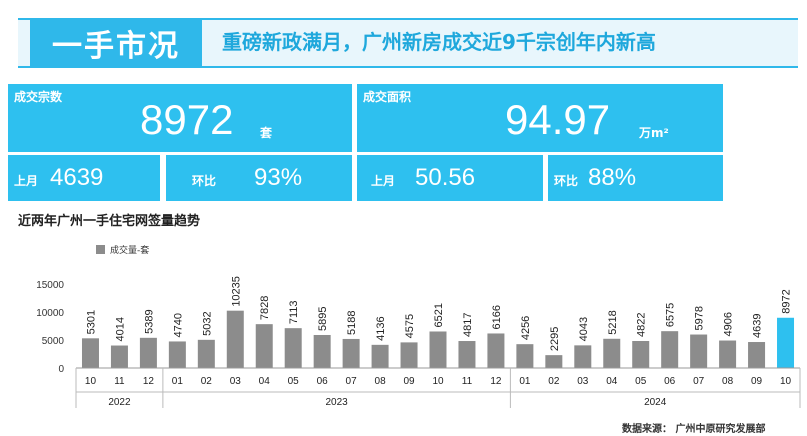  I want to click on year-label: 2024, so click(655, 402).